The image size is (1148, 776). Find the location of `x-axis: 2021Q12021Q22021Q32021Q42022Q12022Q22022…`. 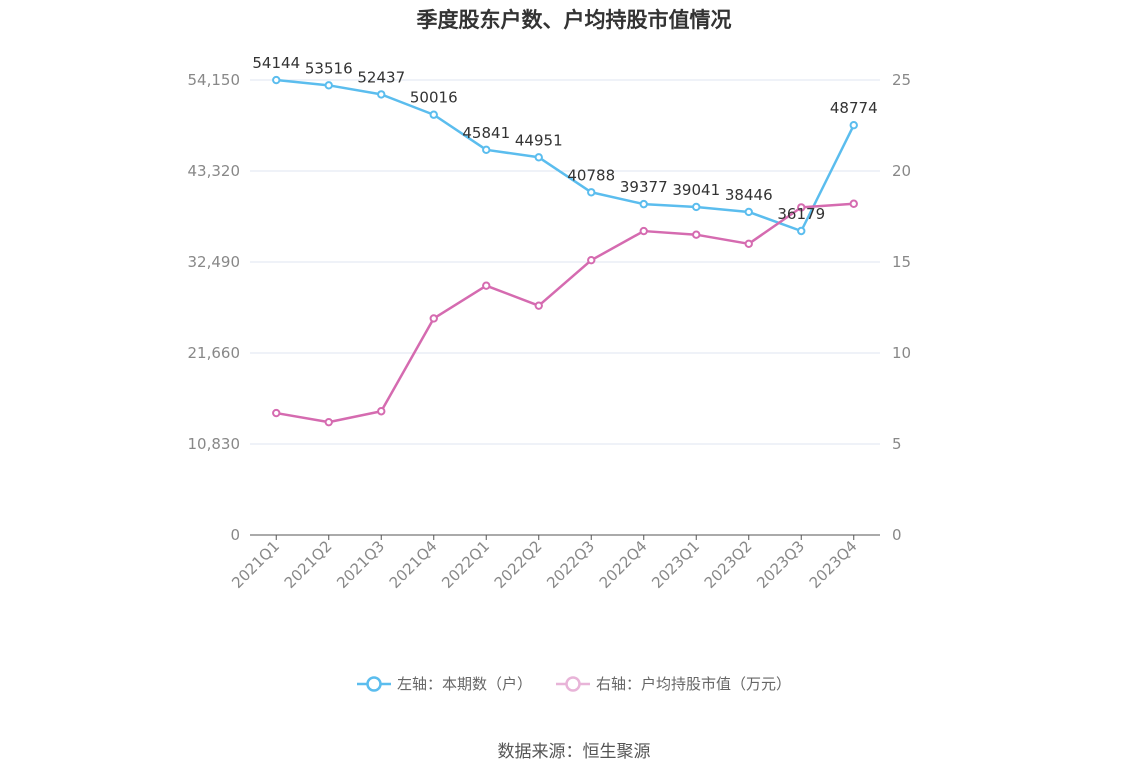

x-axis: 2021Q12021Q22021Q32021Q42022Q12022Q22022… is located at coordinates (554, 563).